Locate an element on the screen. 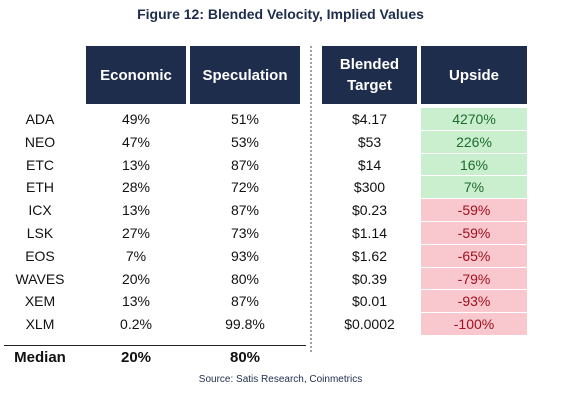 Image resolution: width=561 pixels, height=401 pixels. blended-target-value: $300 is located at coordinates (369, 187).